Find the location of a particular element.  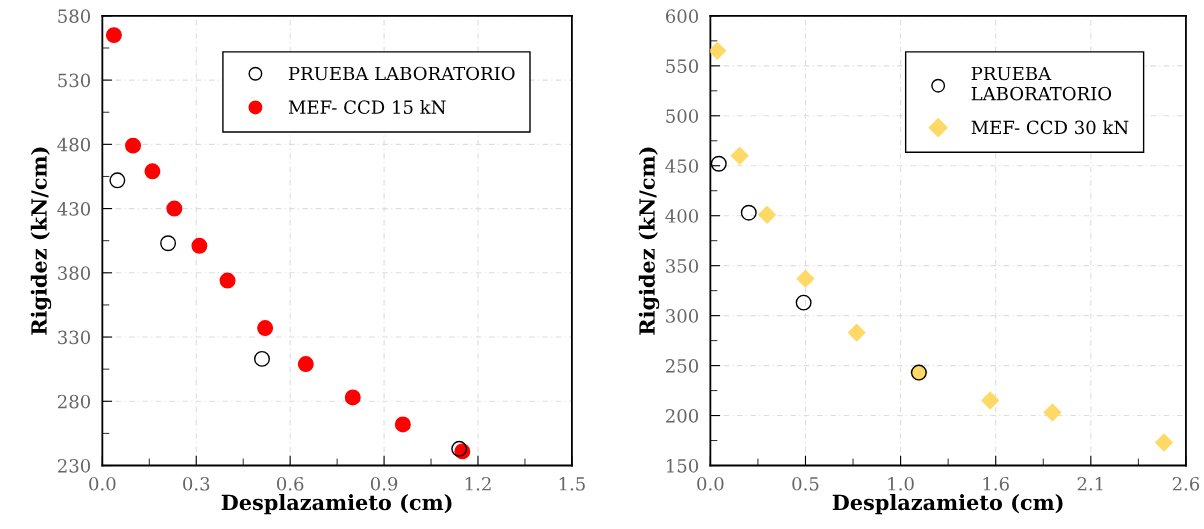

x-tick-label: 1.6 is located at coordinates (996, 483).